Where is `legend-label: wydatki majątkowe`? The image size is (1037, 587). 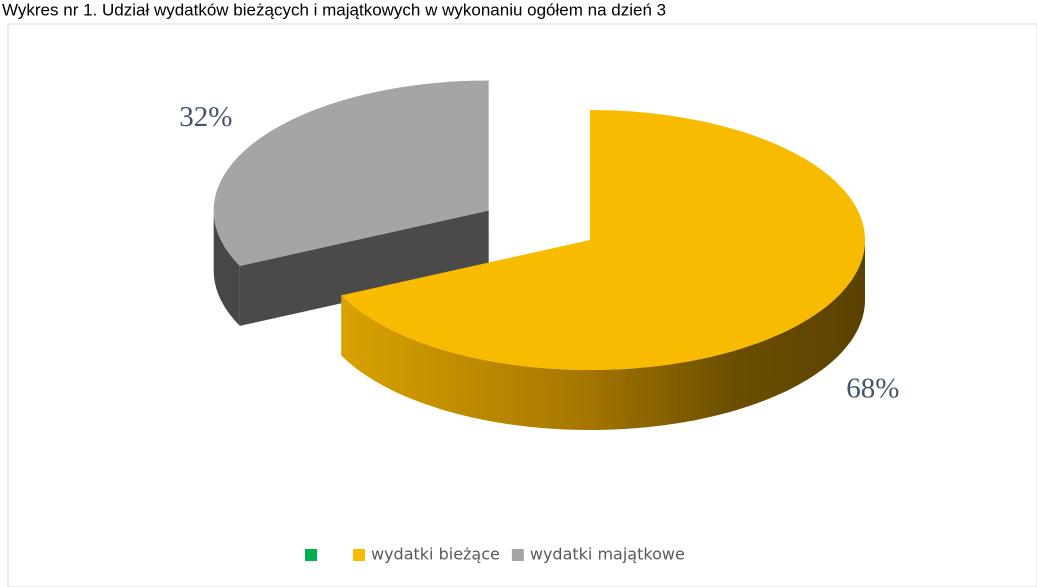 legend-label: wydatki majątkowe is located at coordinates (607, 554).